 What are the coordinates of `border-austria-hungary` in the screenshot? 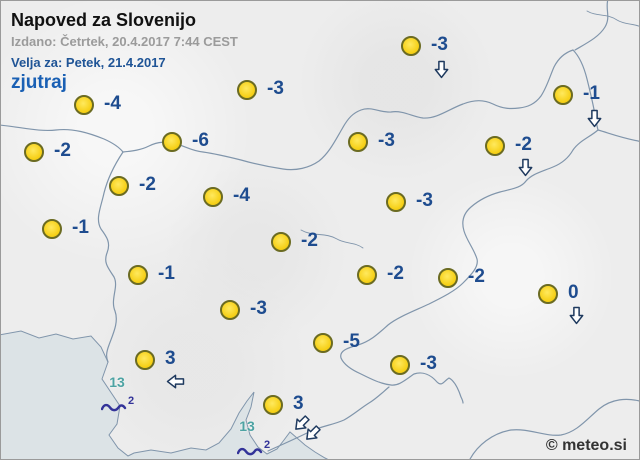 It's located at (591, 26).